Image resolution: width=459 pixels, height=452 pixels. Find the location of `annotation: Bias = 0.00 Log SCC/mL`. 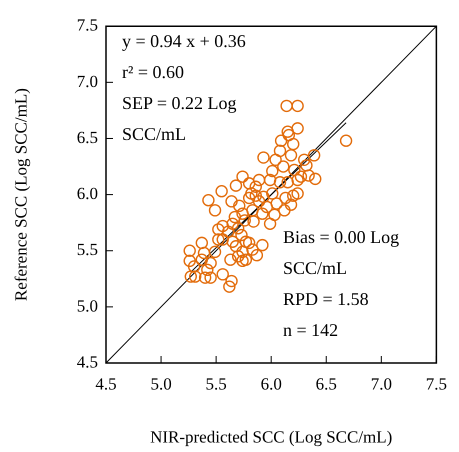

annotation: Bias = 0.00 Log SCC/mL is located at coordinates (341, 253).